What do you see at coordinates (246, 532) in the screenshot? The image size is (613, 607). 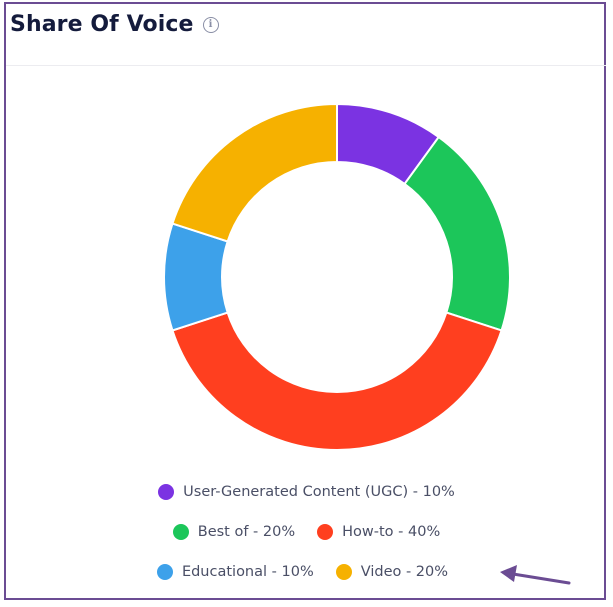 I see `legend-label: Best of - 20%` at bounding box center [246, 532].